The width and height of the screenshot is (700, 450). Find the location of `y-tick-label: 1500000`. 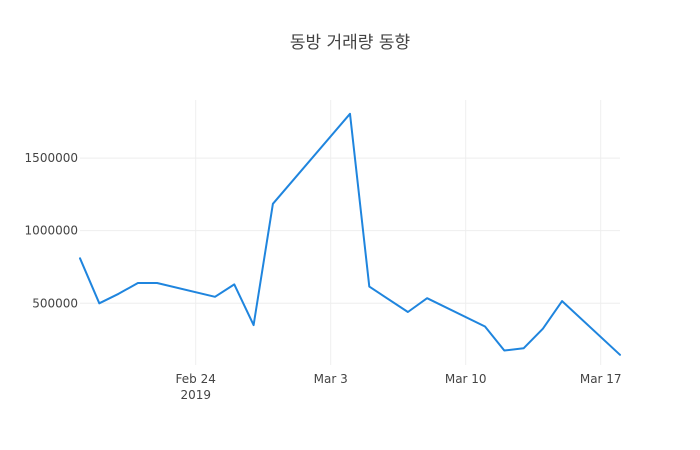

y-tick-label: 1500000 is located at coordinates (51, 158).